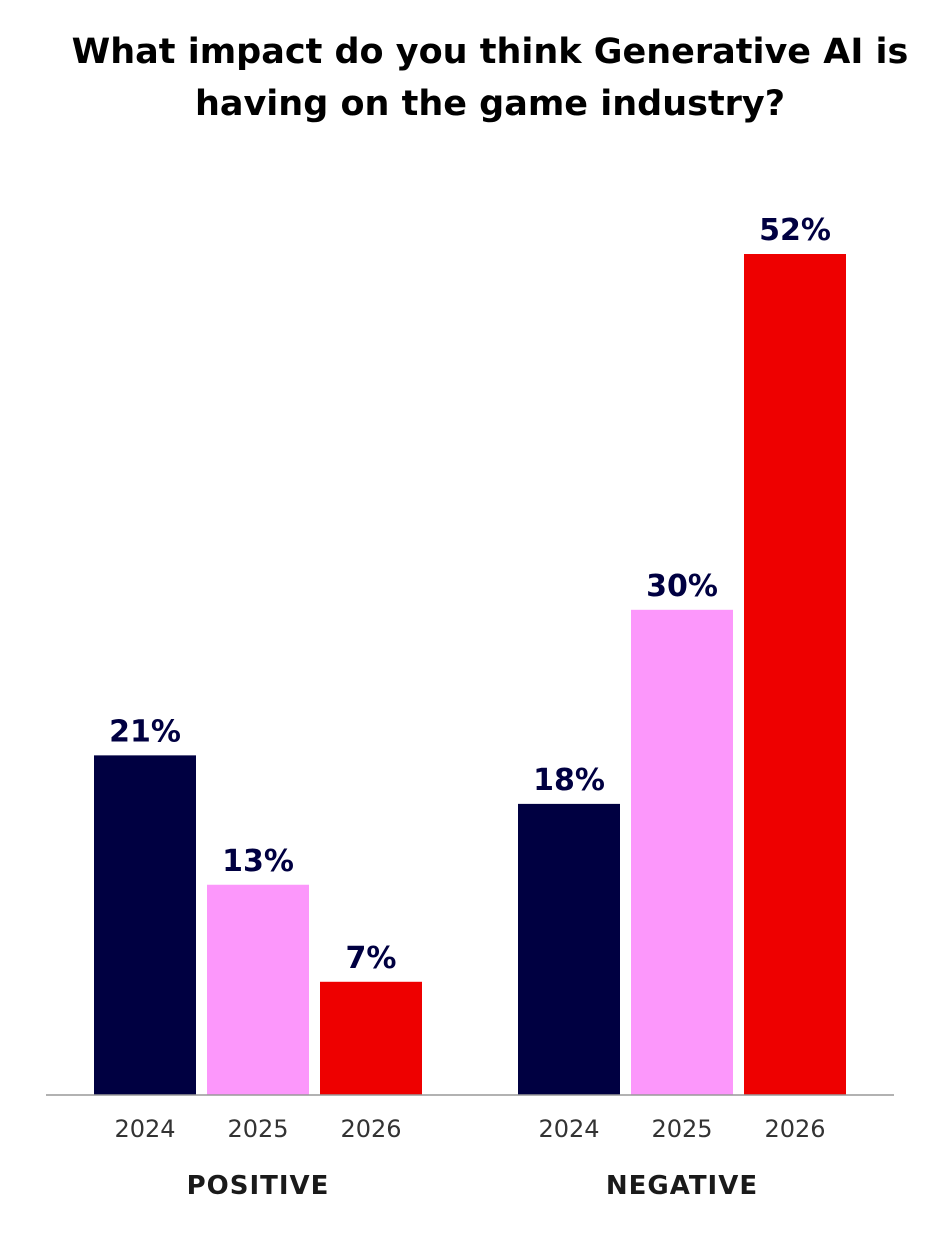 The height and width of the screenshot is (1257, 944). I want to click on group-label-positive: POSITIVE, so click(258, 1186).